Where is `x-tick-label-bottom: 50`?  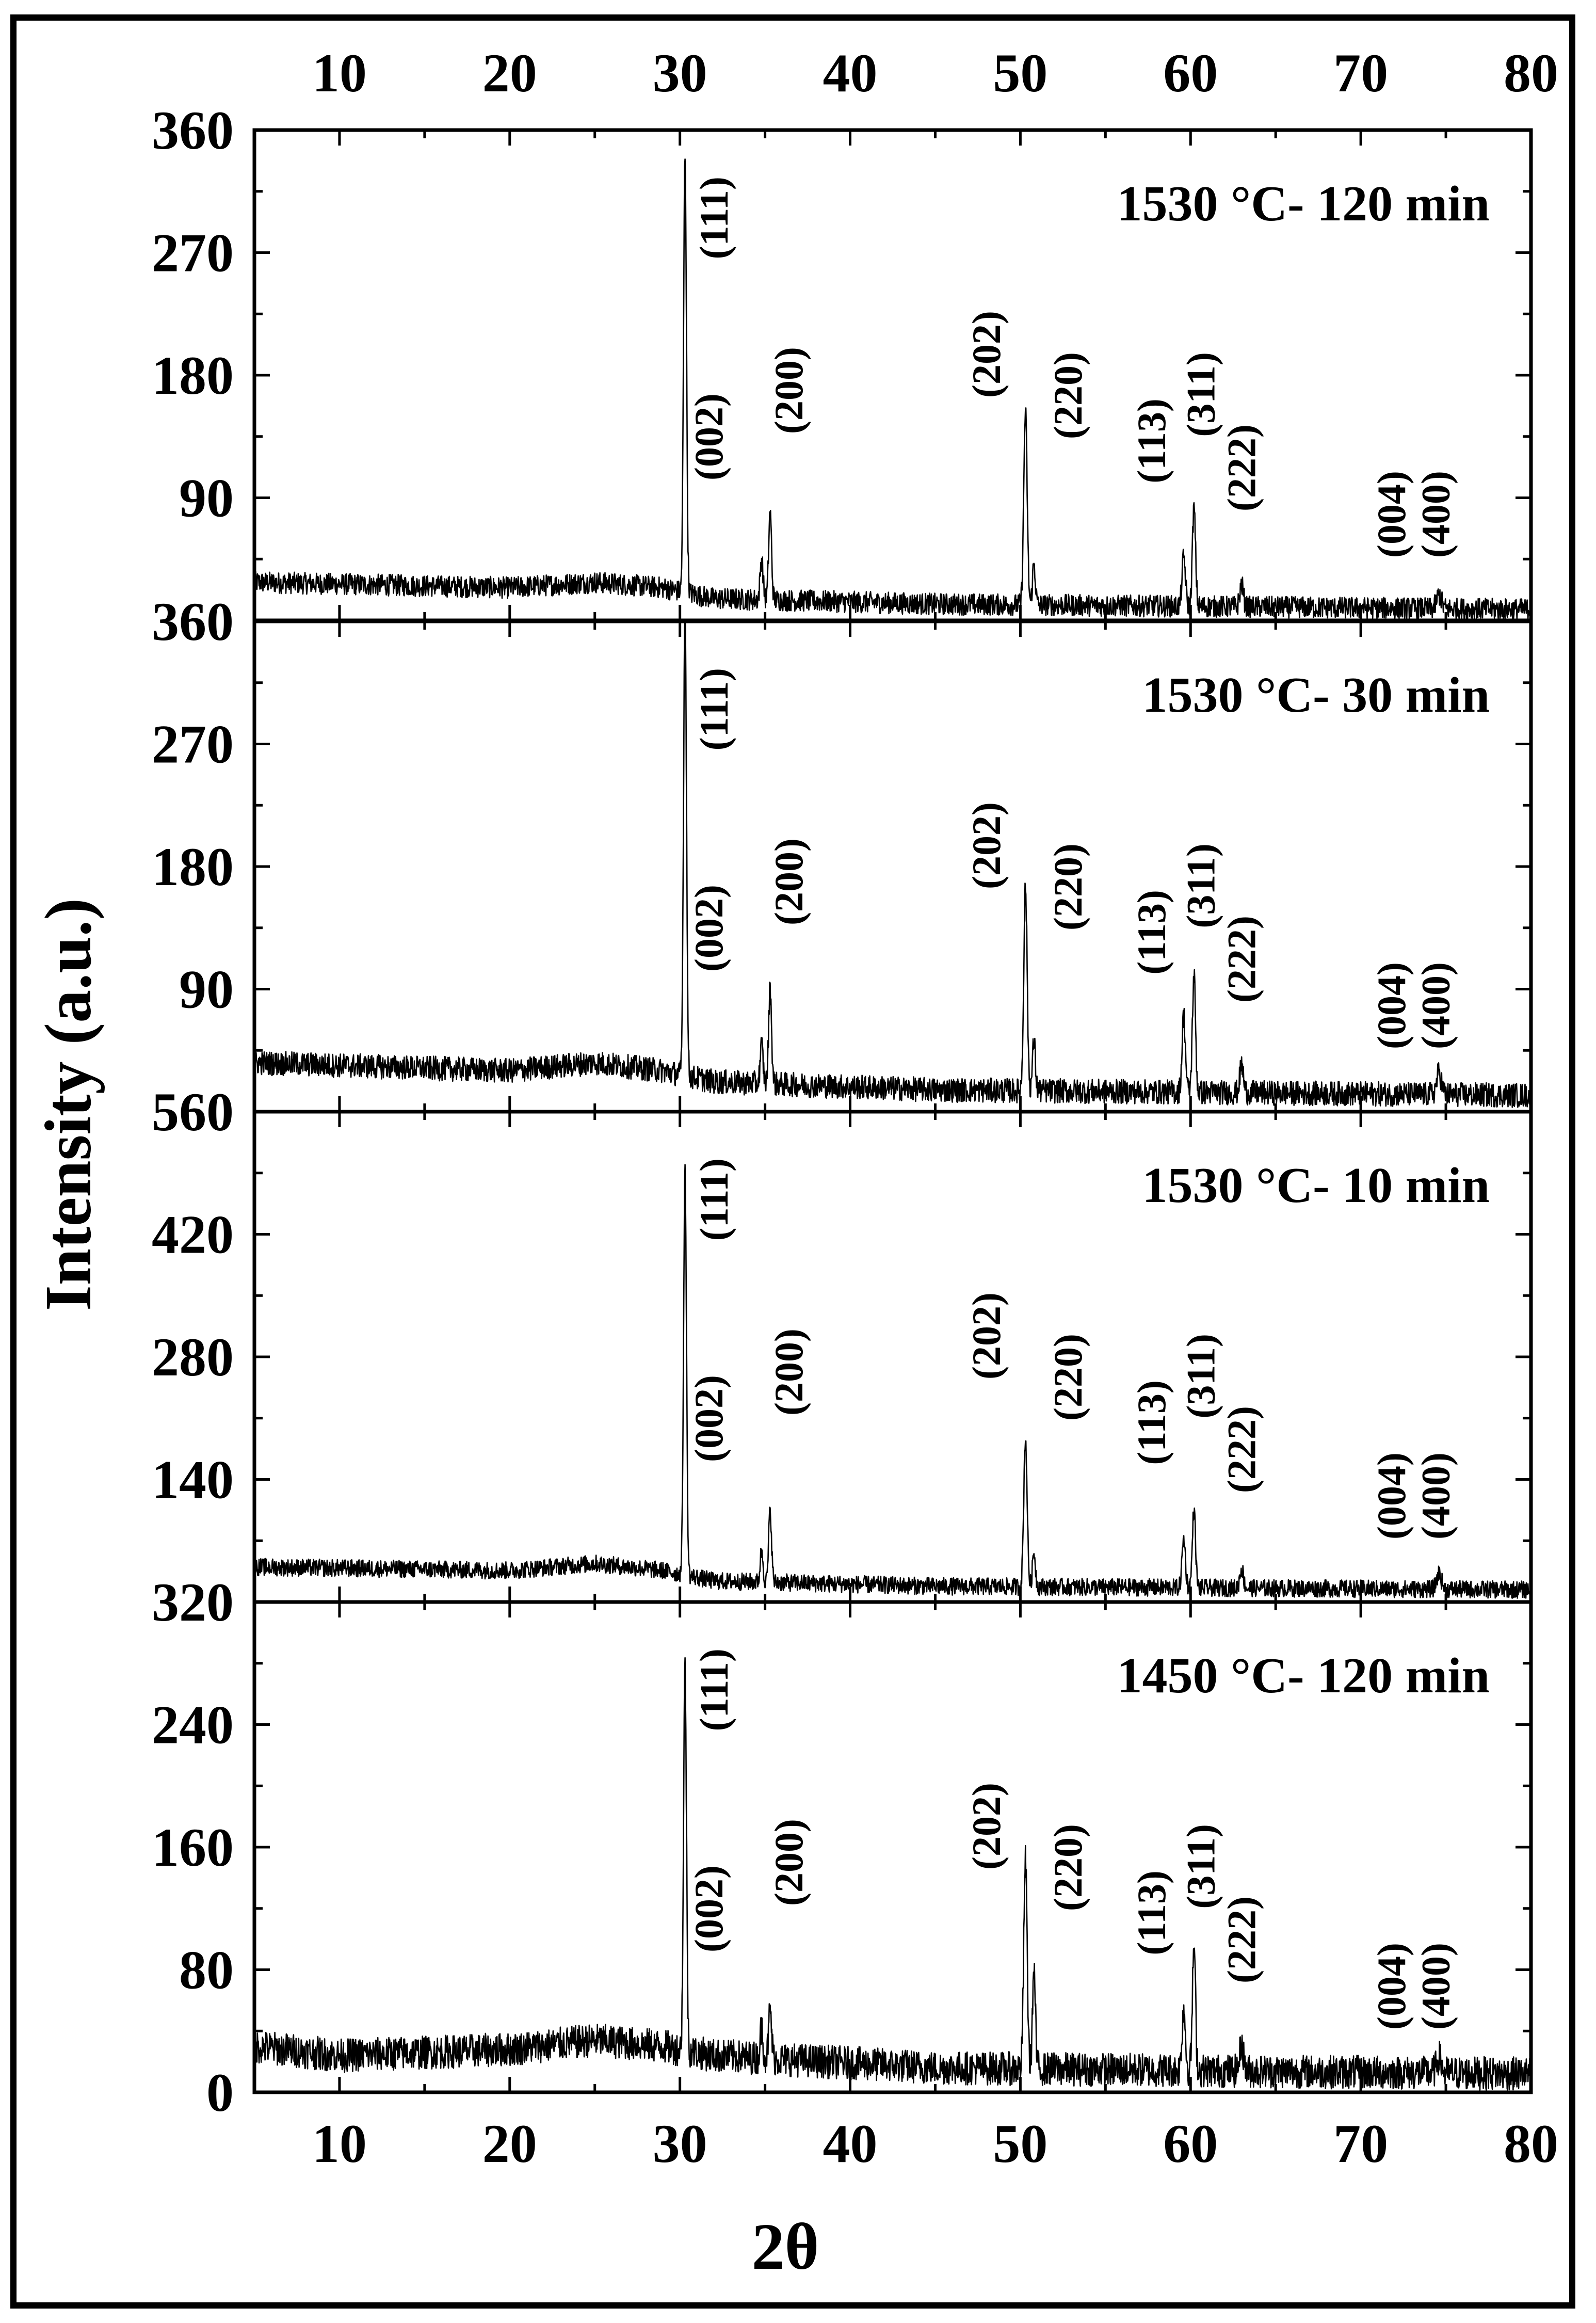 x-tick-label-bottom: 50 is located at coordinates (1020, 2143).